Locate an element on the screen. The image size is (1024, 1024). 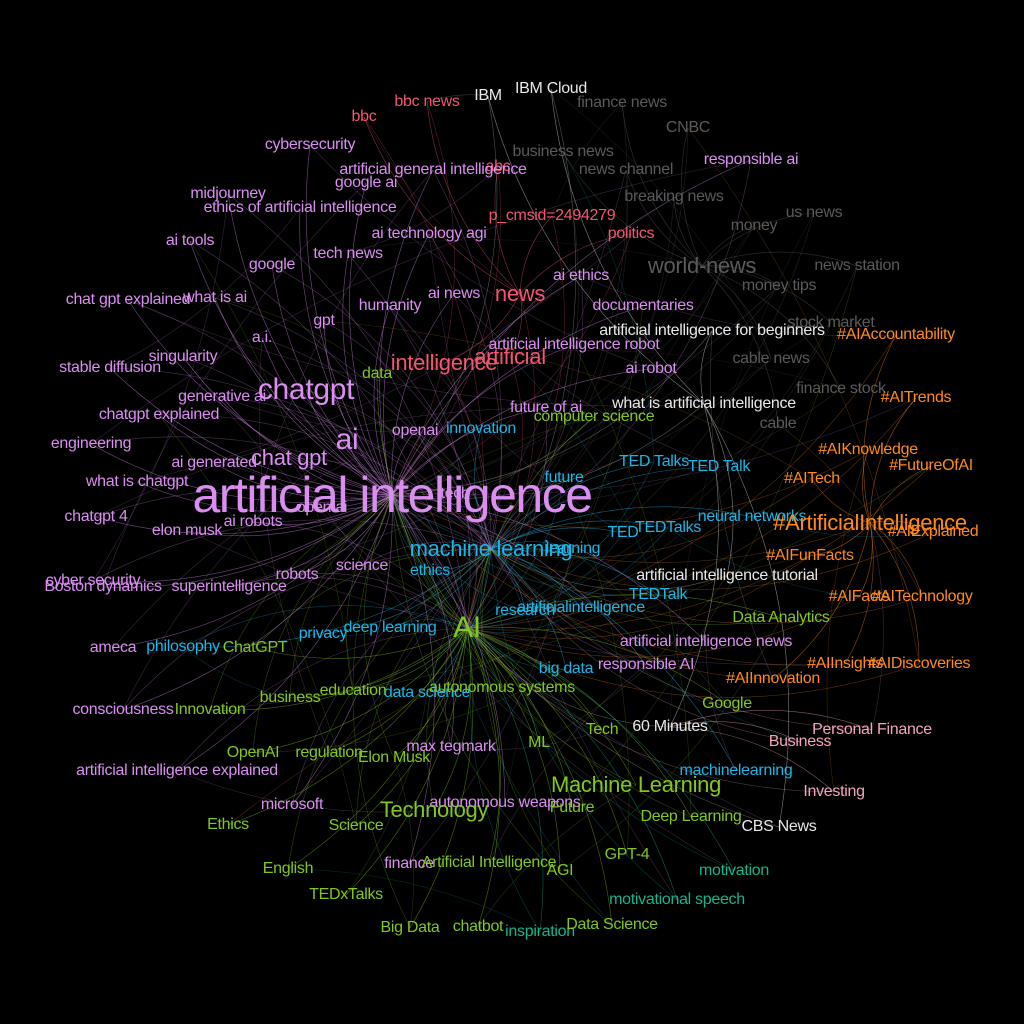
node-label-motivational-speech: motivational speech is located at coordinates (677, 899).